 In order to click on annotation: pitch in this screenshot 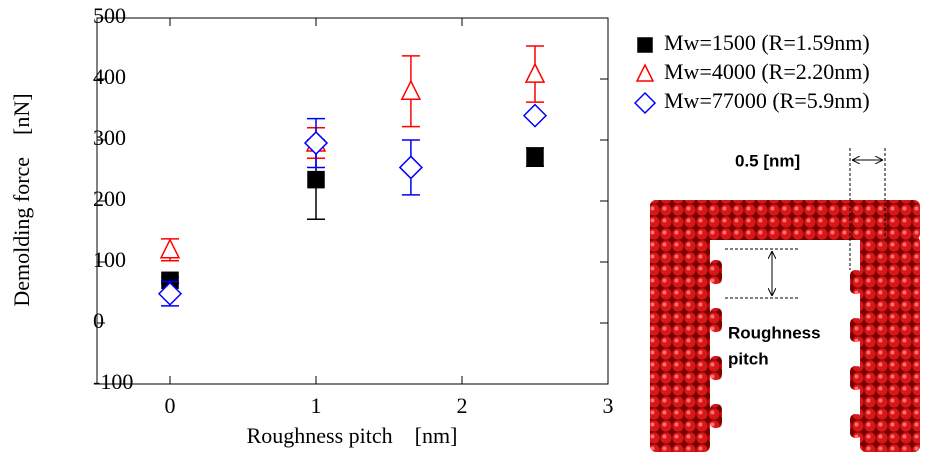, I will do `click(748, 358)`.